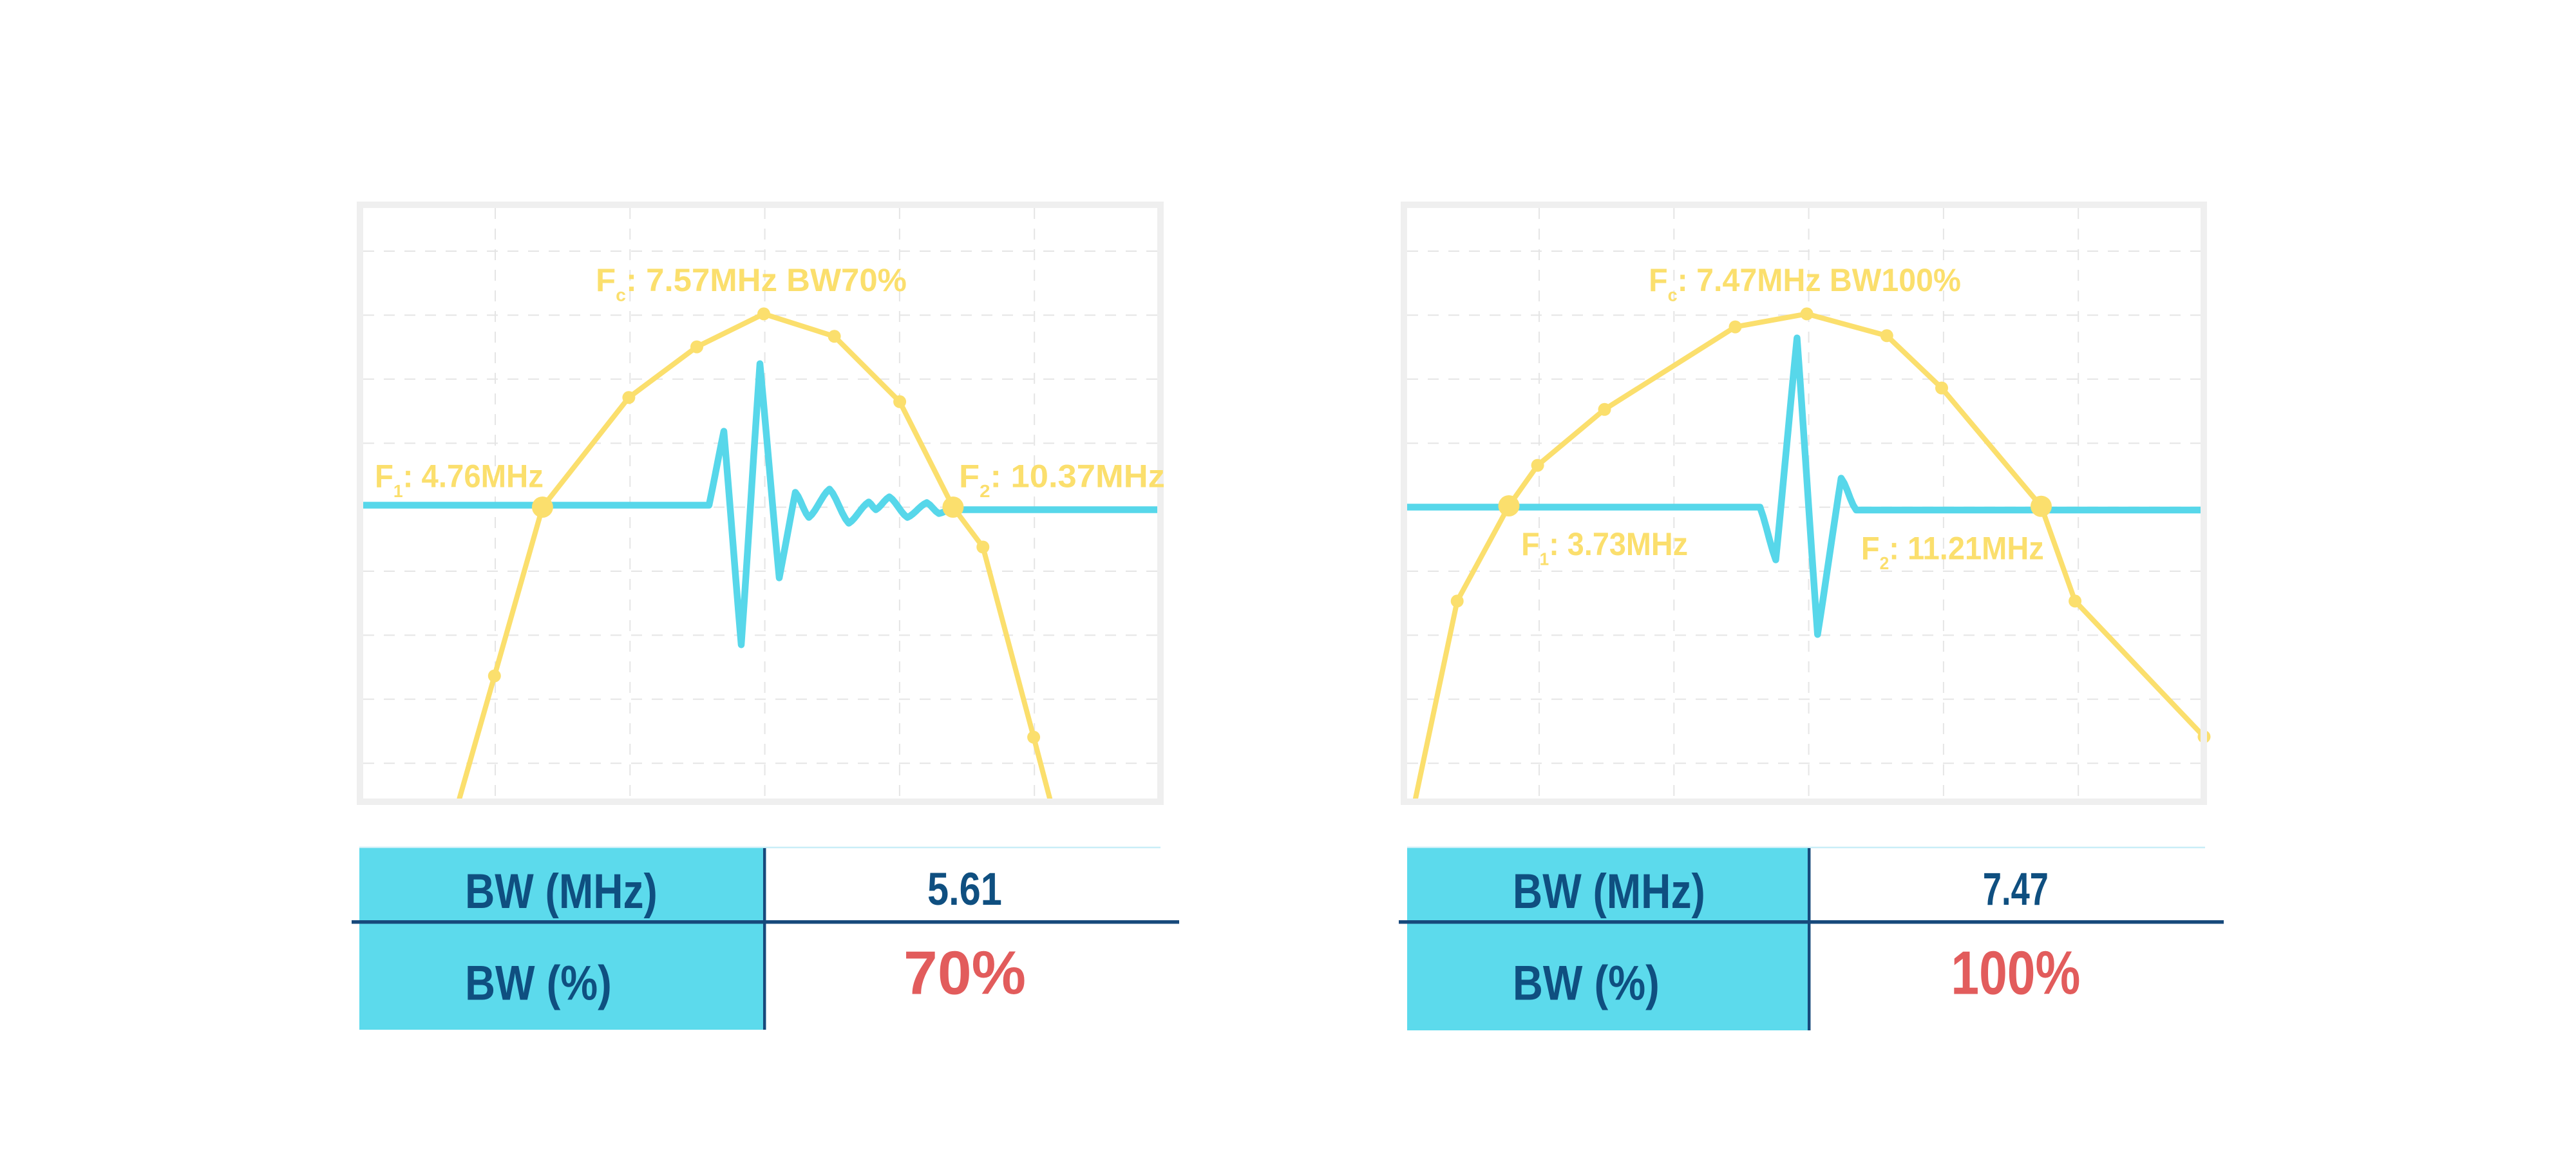  What do you see at coordinates (460, 480) in the screenshot?
I see `f1-annotation: F1: 4.76MHz` at bounding box center [460, 480].